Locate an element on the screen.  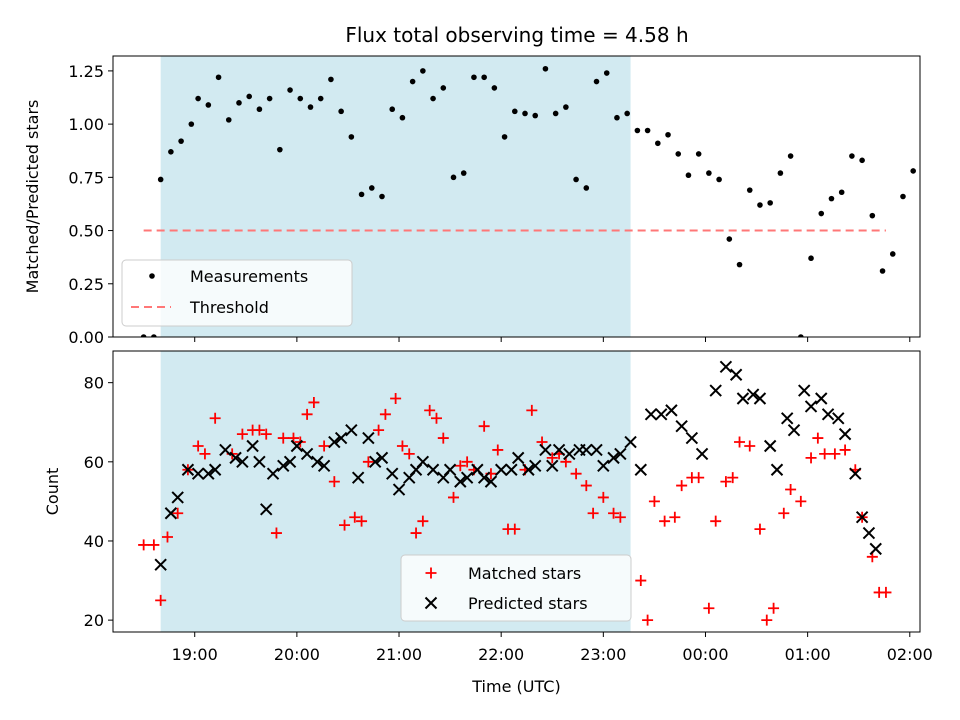
legend-measurement-marker is located at coordinates (152, 276).